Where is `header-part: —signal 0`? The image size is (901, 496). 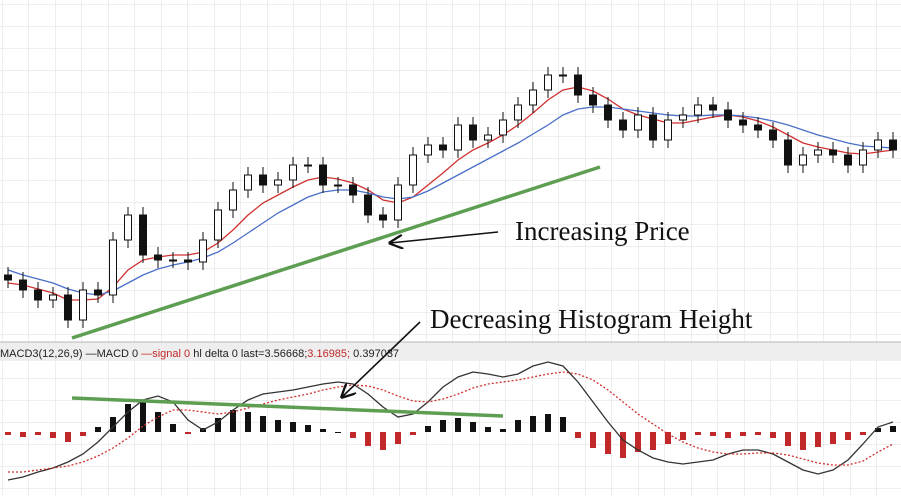
header-part: —signal 0 is located at coordinates (165, 354).